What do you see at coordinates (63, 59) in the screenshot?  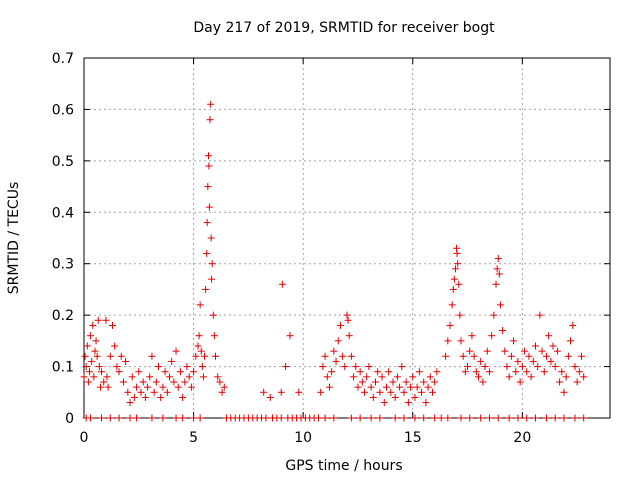 I see `y-tick-label: 0.7` at bounding box center [63, 59].